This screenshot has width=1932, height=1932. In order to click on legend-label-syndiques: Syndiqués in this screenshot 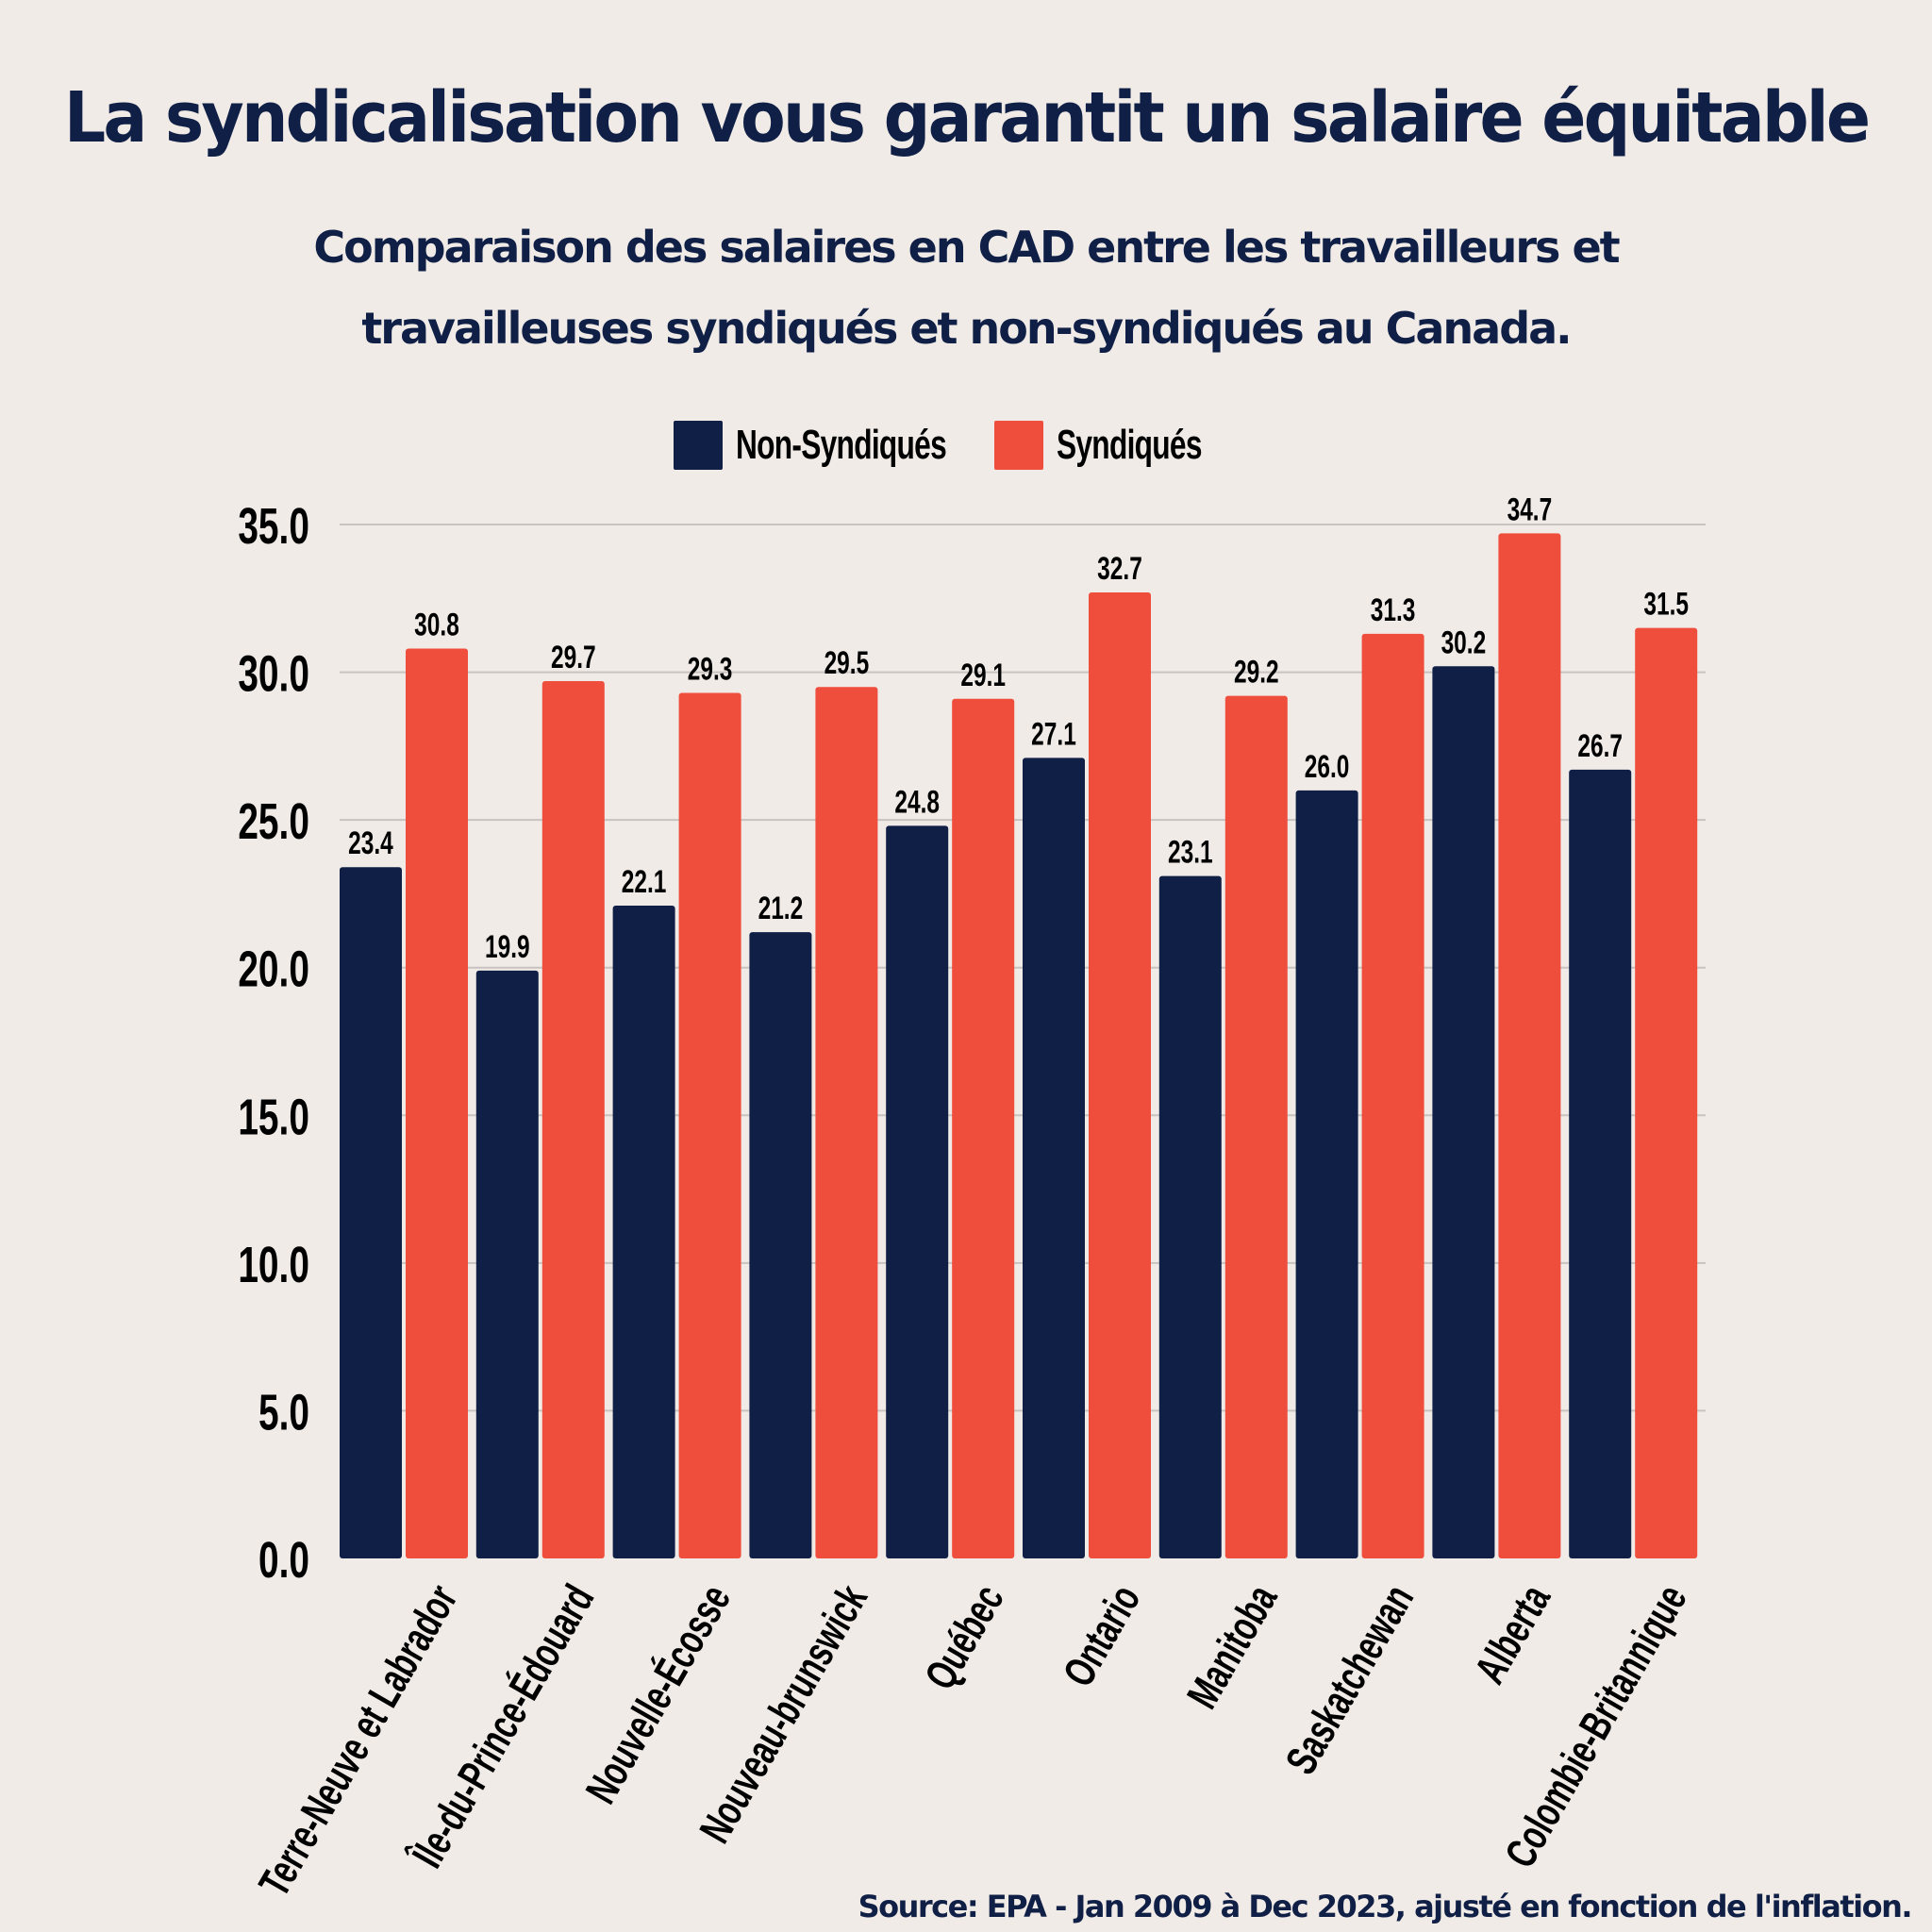, I will do `click(1130, 445)`.